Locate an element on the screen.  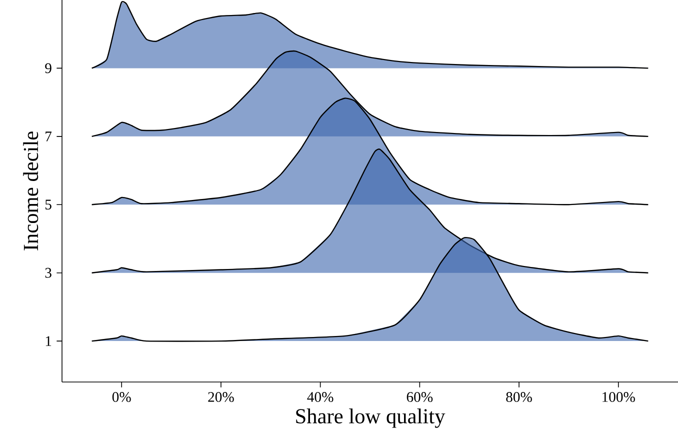
x-axis-title: Share low quality is located at coordinates (371, 418).